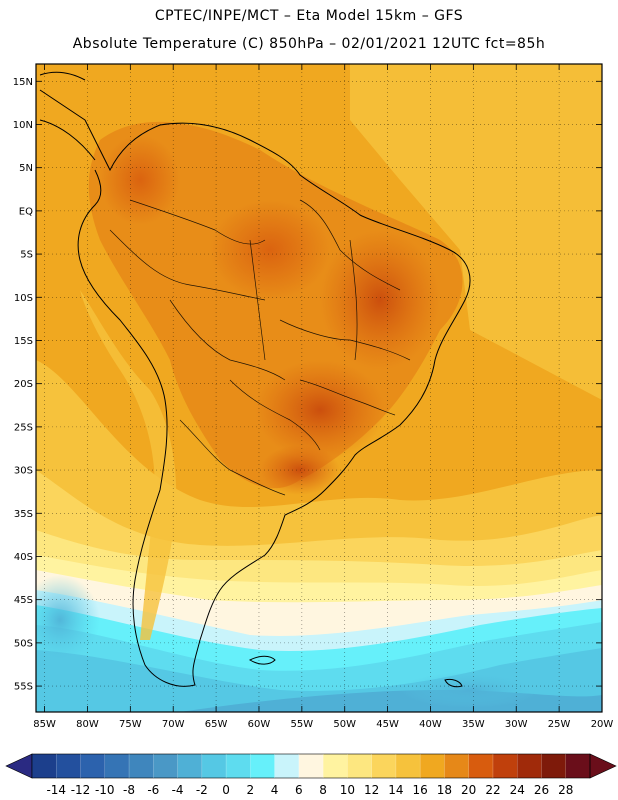  What do you see at coordinates (227, 340) in the screenshot?
I see `border-bolivia` at bounding box center [227, 340].